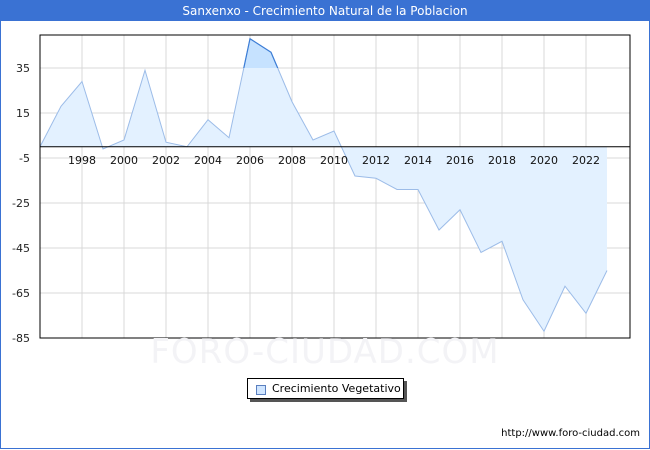  Describe the element at coordinates (24, 158) in the screenshot. I see `y-tick-label: -5` at that location.